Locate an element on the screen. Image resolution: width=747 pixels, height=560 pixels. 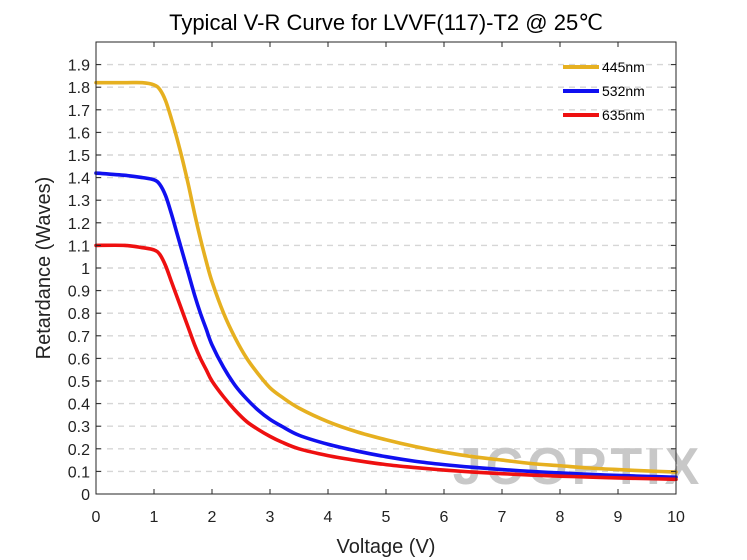
x-tick-label: 4 is located at coordinates (328, 517).